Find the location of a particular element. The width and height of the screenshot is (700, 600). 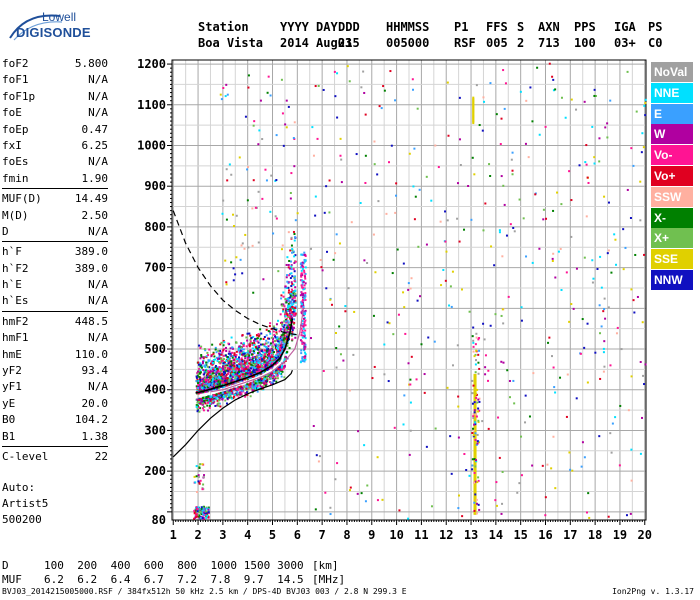

param-value: N/A is located at coordinates (98, 231).